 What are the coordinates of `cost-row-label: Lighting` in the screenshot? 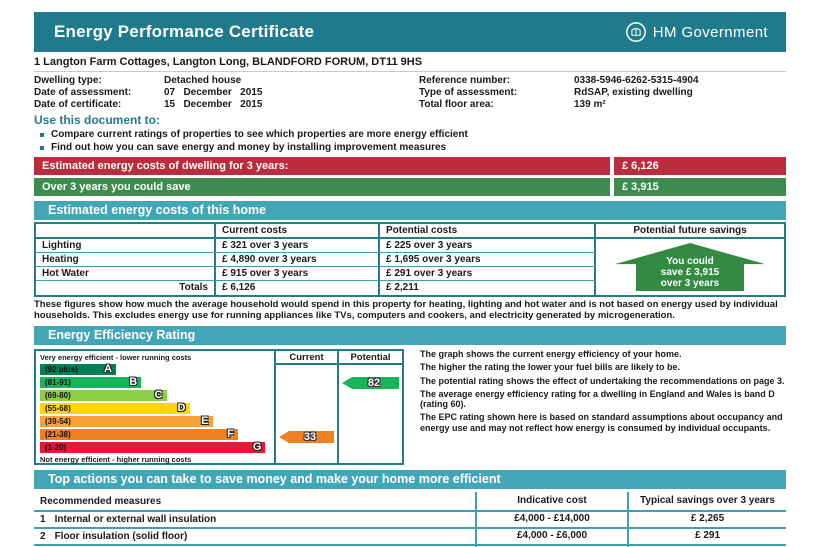 It's located at (126, 246).